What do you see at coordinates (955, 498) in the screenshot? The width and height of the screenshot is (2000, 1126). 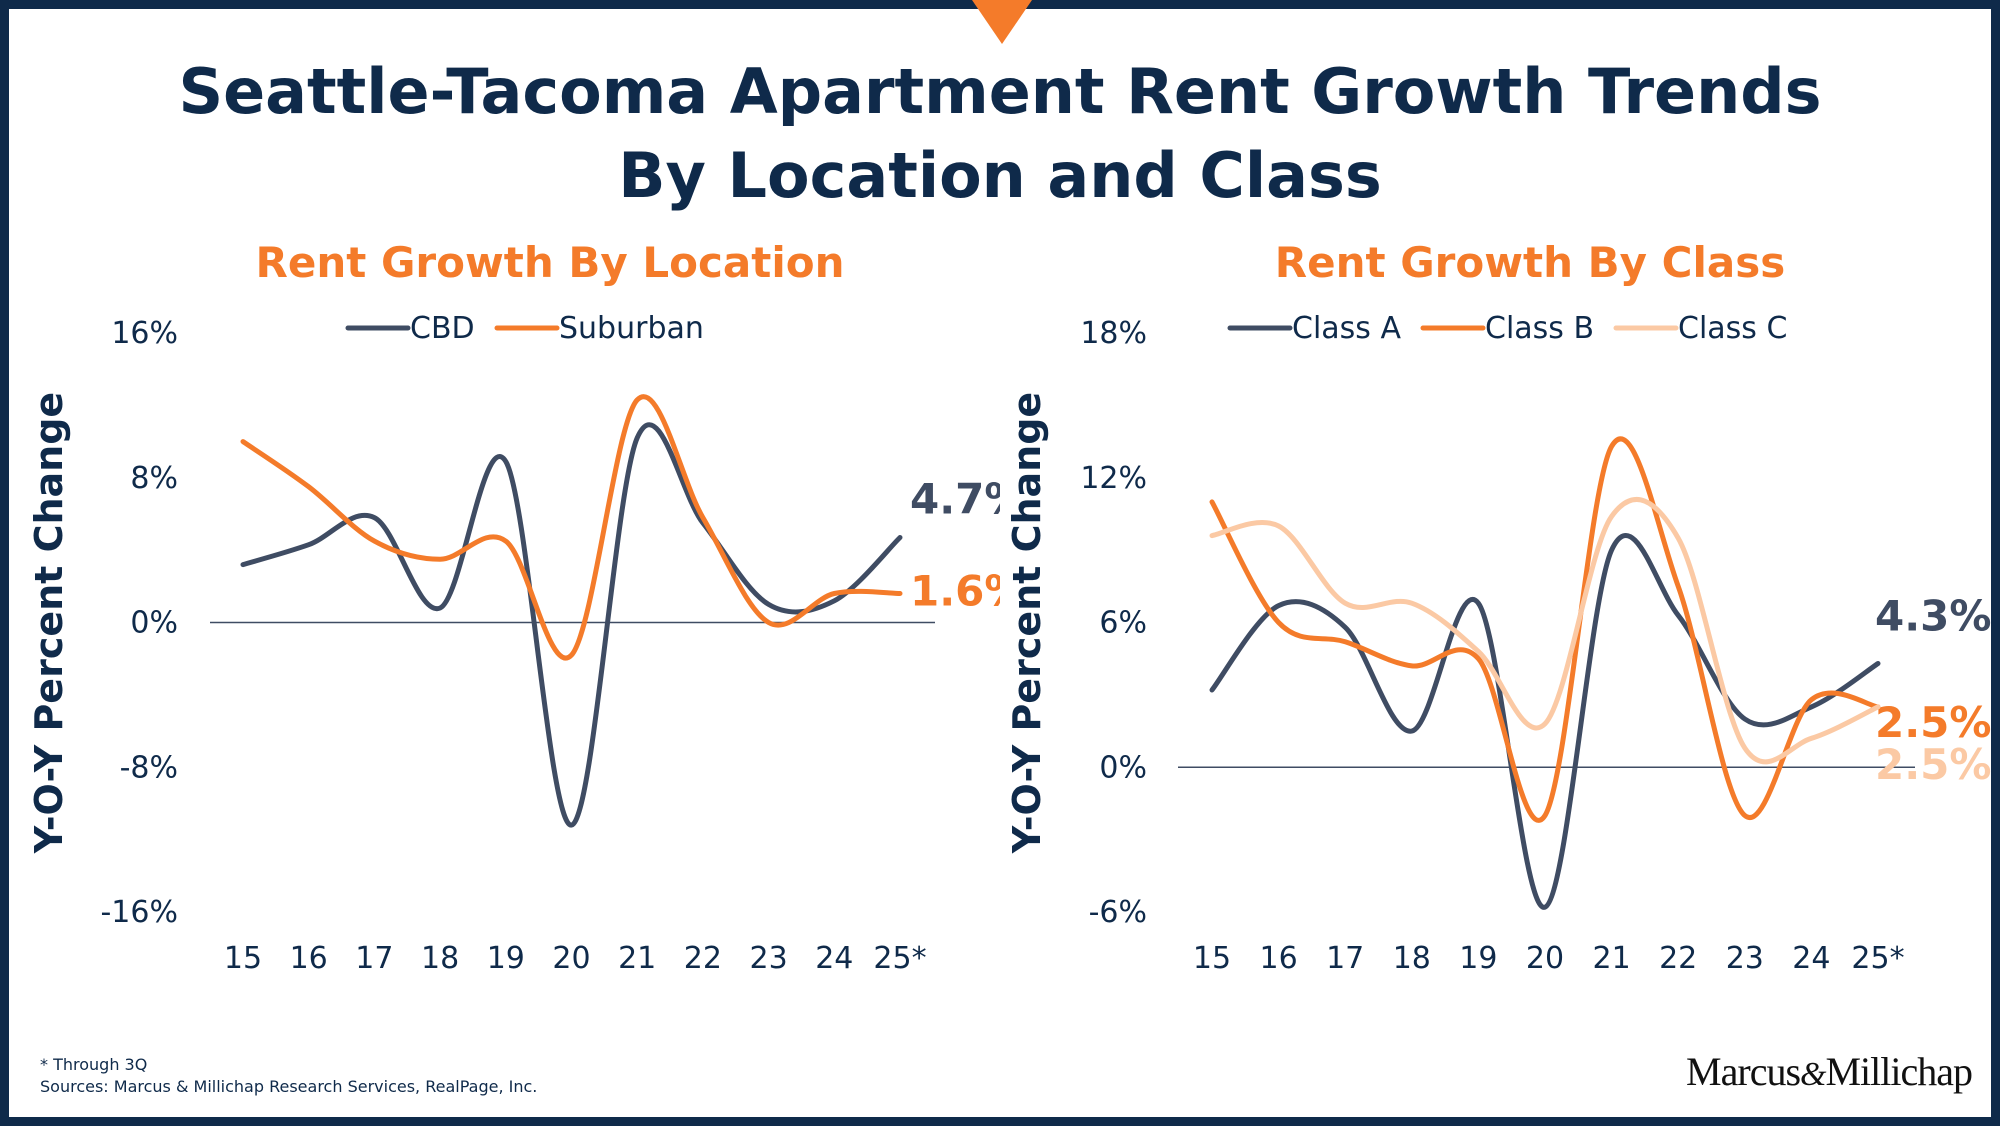 I see `end-value-label: 4.7%` at bounding box center [955, 498].